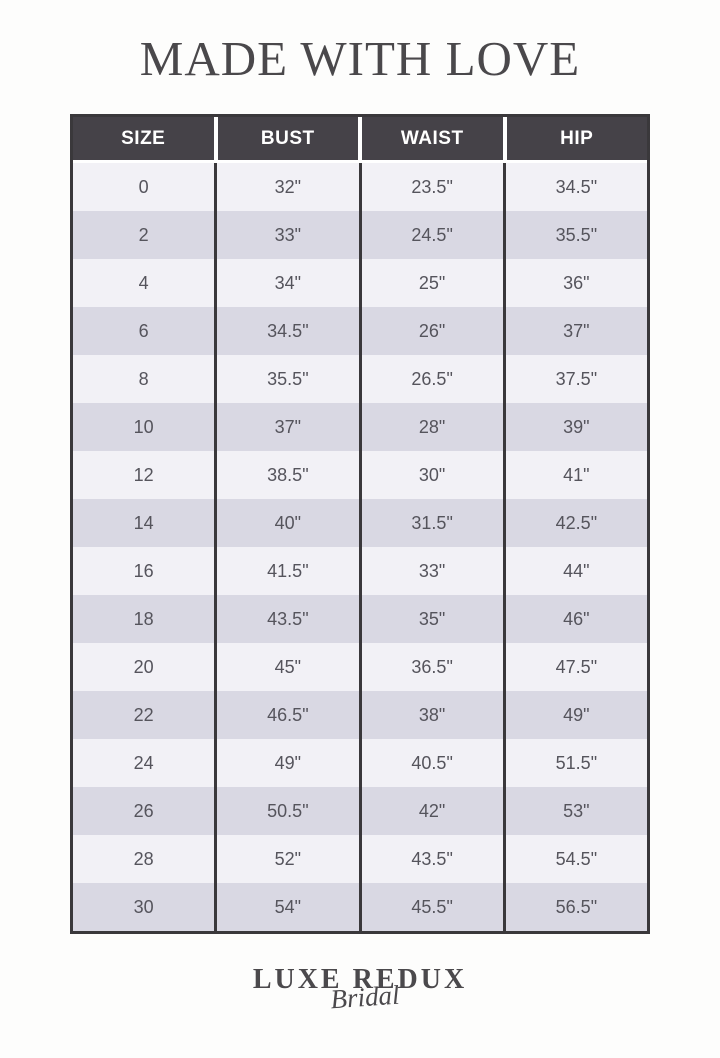 The height and width of the screenshot is (1058, 720). I want to click on page-title: MADE WITH LOVE, so click(360, 58).